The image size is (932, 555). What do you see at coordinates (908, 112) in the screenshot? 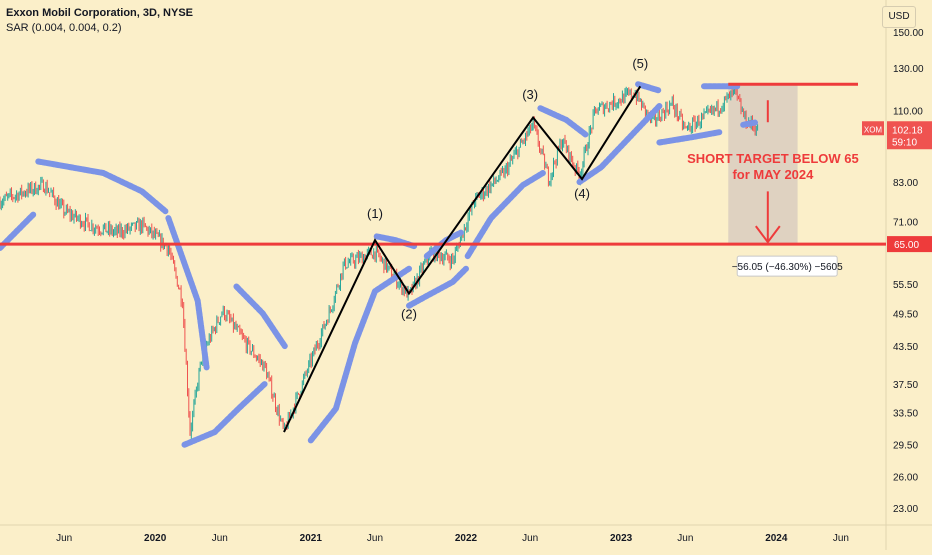
I see `price-tick-label: 110.00` at bounding box center [908, 112].